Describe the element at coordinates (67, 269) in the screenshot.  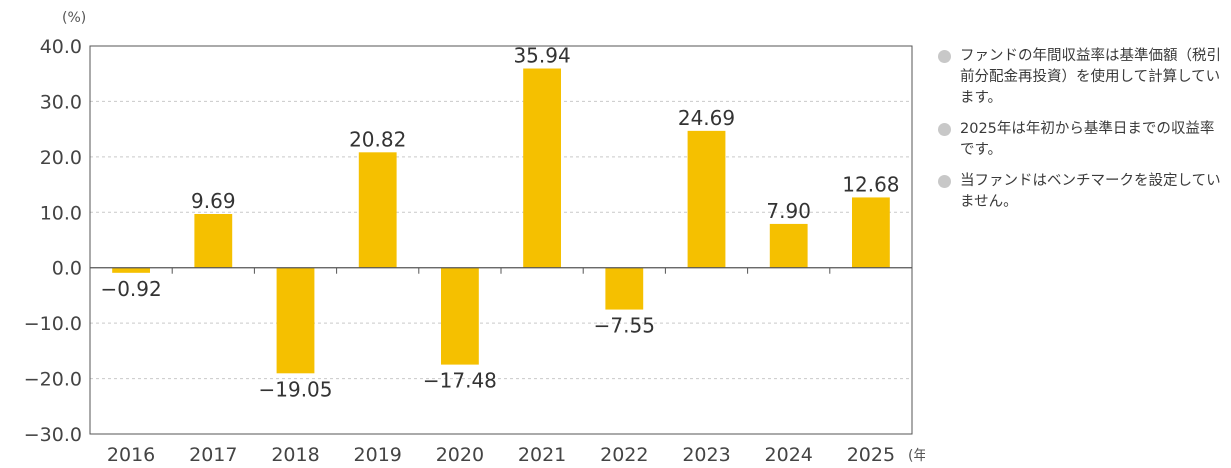
I see `y-tick-label: 0.0` at that location.